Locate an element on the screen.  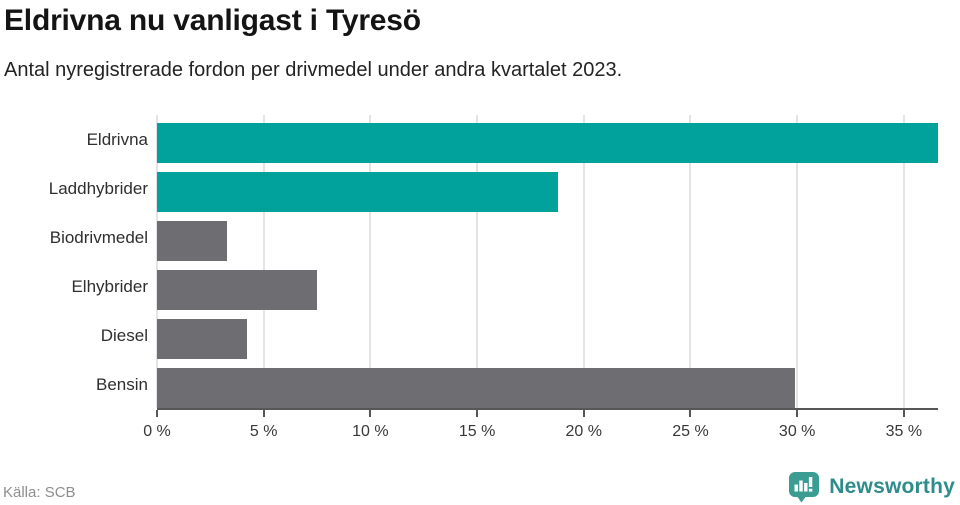
axis-tick-label: 20 % is located at coordinates (583, 431).